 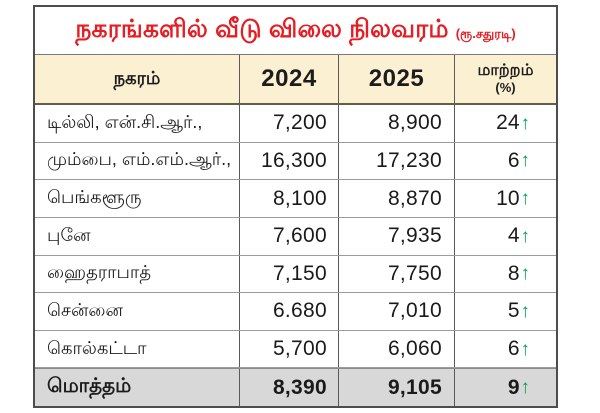 What do you see at coordinates (397, 387) in the screenshot?
I see `total-2025: 9,105` at bounding box center [397, 387].